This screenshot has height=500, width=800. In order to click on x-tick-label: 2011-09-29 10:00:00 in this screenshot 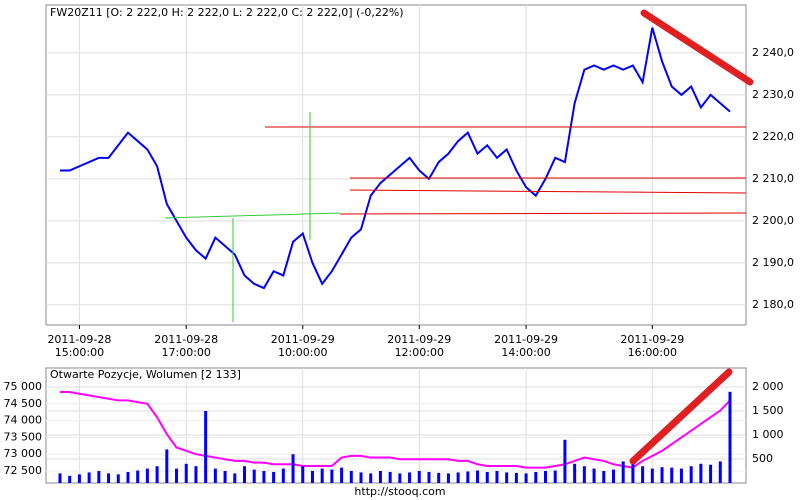, I will do `click(302, 346)`.